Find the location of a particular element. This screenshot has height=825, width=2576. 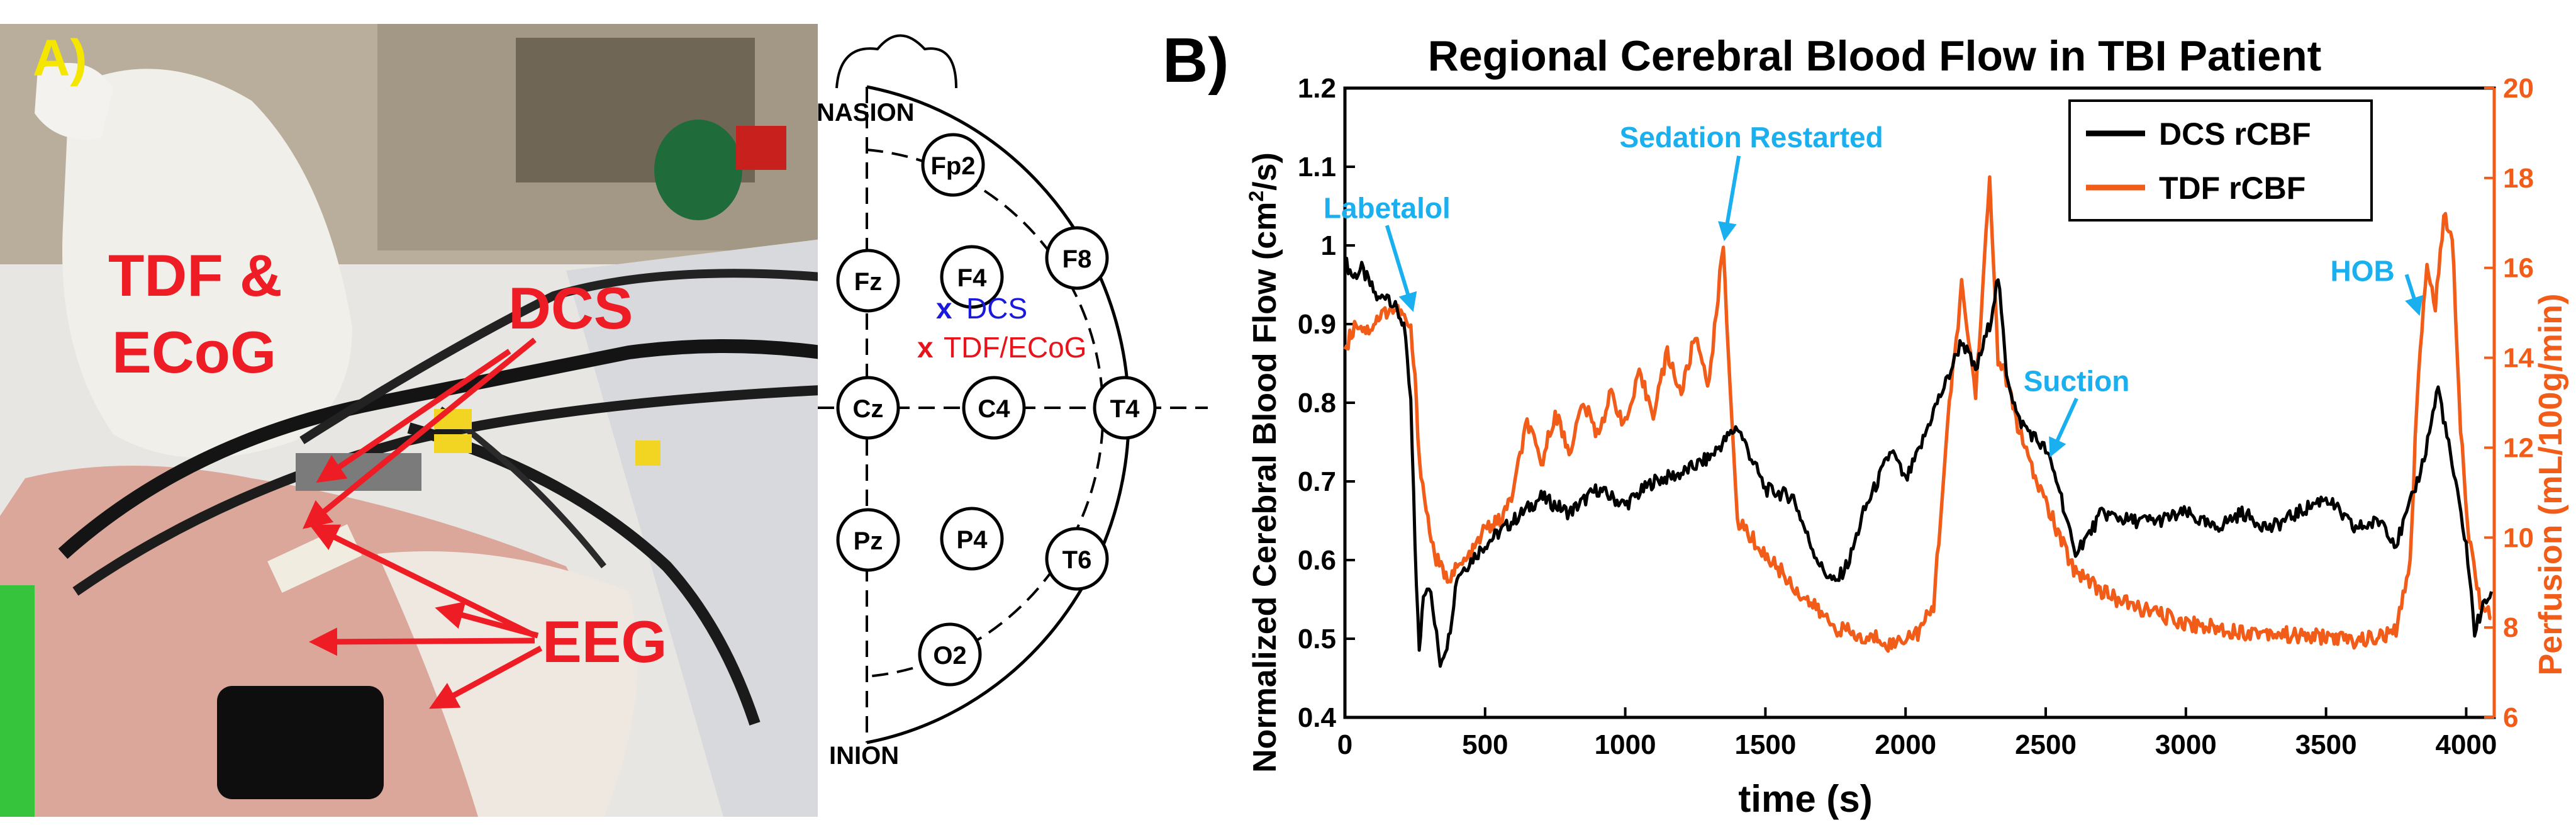

electrode-f8: F8 is located at coordinates (1077, 258).